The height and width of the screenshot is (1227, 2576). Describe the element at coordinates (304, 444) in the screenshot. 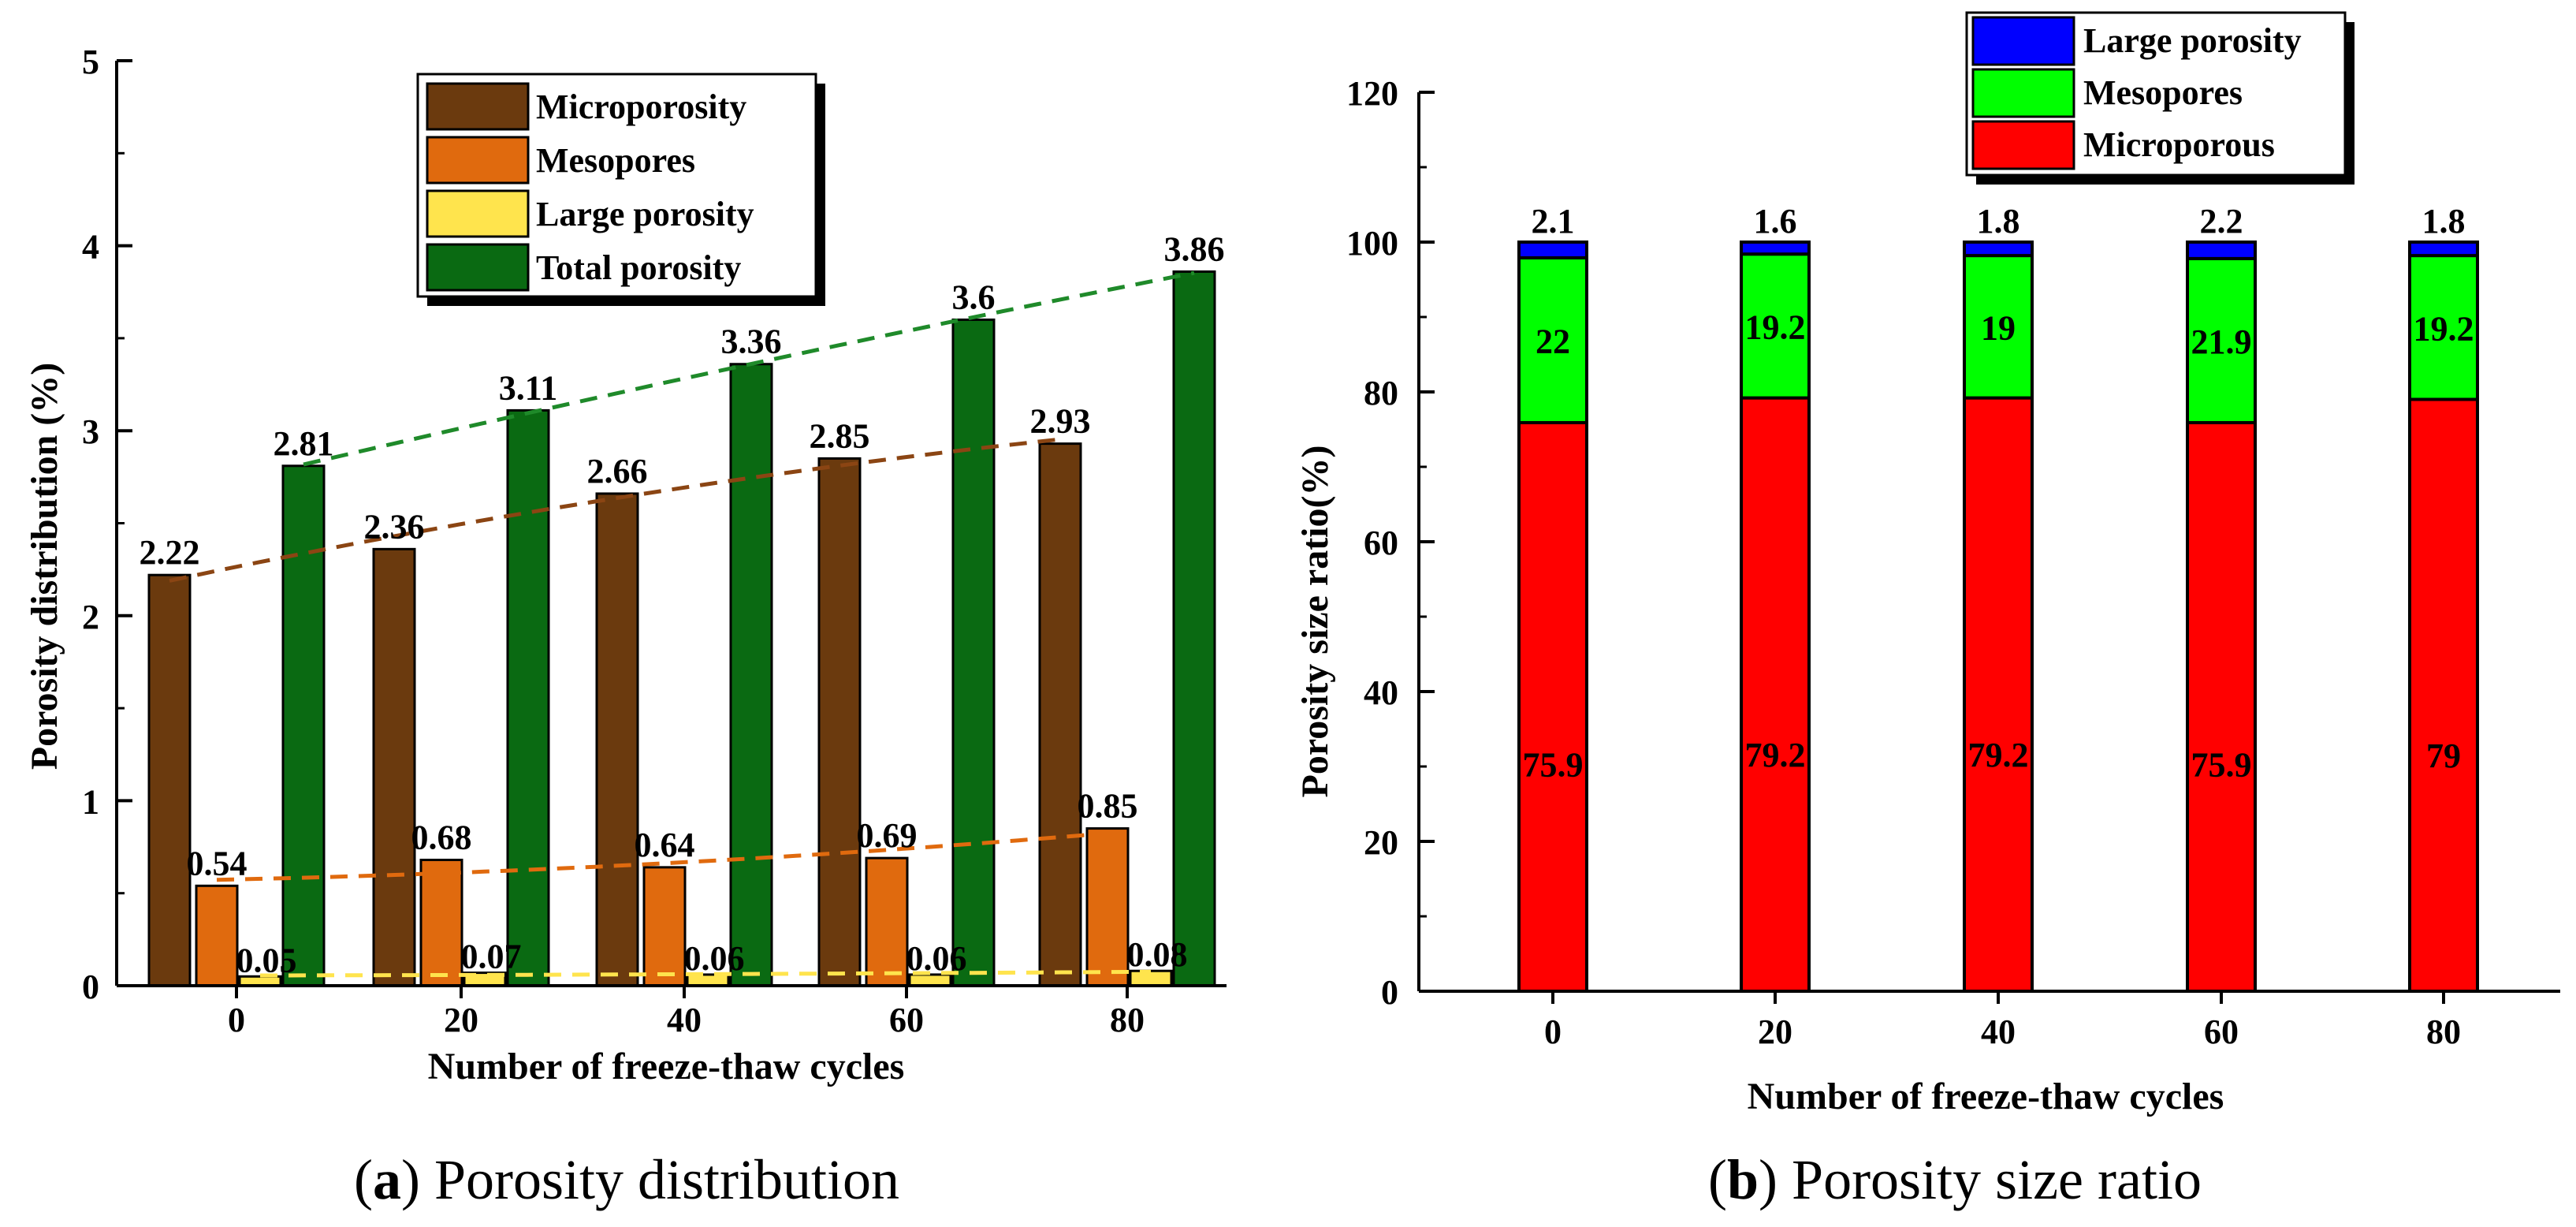

I see `data-label-total-porosity-0: 2.81` at that location.